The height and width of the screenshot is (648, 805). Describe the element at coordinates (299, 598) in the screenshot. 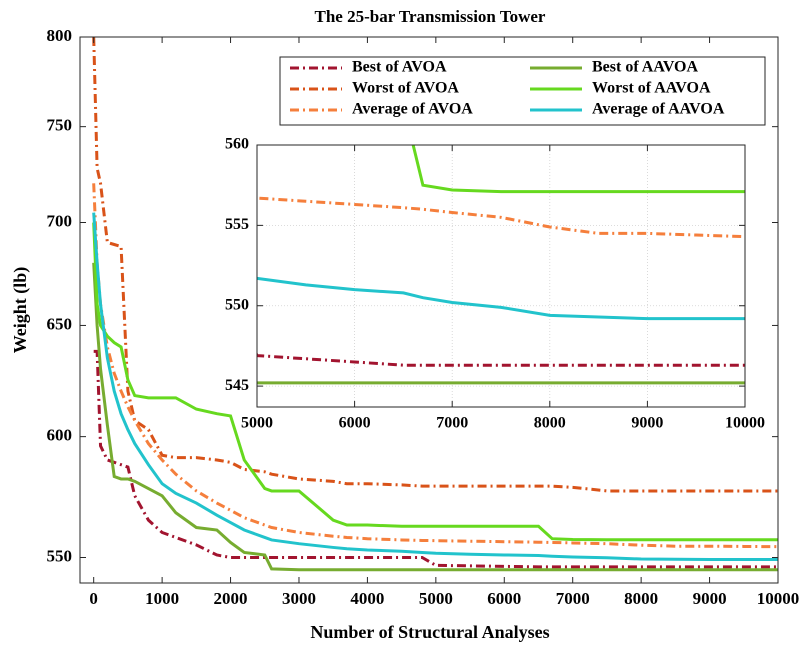

I see `x-tick-label: 3000` at that location.